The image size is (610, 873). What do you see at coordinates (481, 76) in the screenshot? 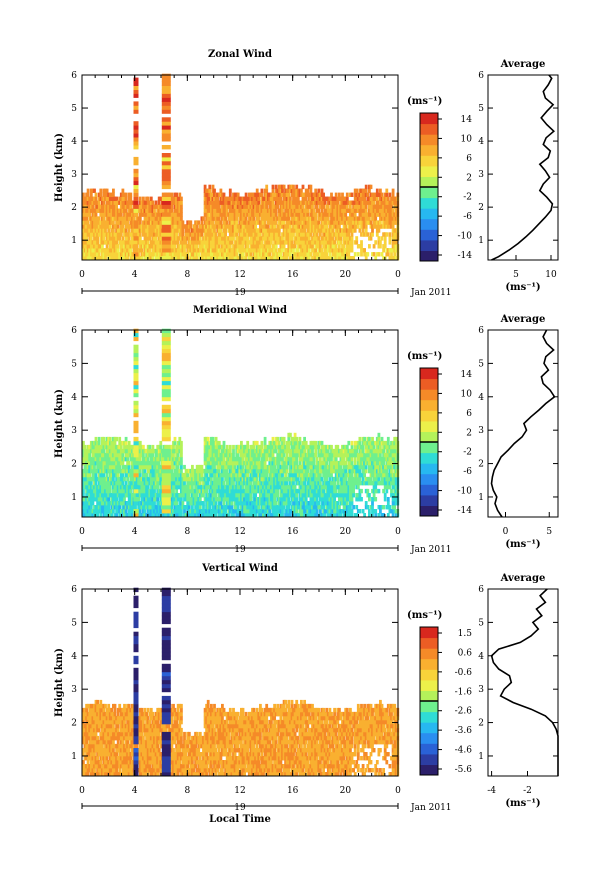
I see `profile-y-tick-label: 6` at bounding box center [481, 76].